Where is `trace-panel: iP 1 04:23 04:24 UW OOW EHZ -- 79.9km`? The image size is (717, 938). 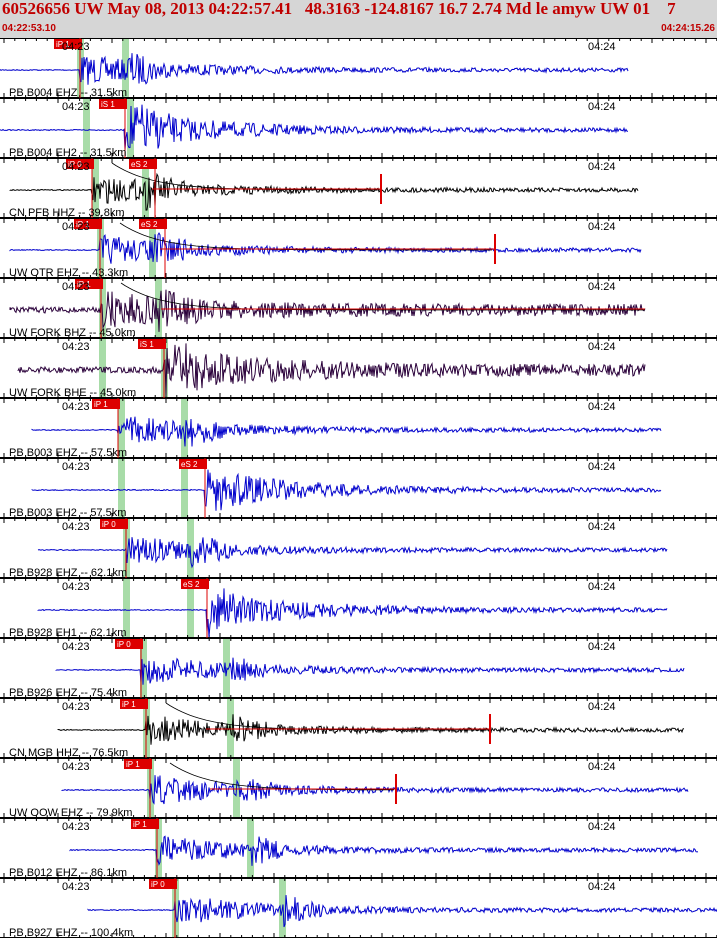 trace-panel: iP 1 04:23 04:24 UW OOW EHZ -- 79.9km is located at coordinates (358, 788).